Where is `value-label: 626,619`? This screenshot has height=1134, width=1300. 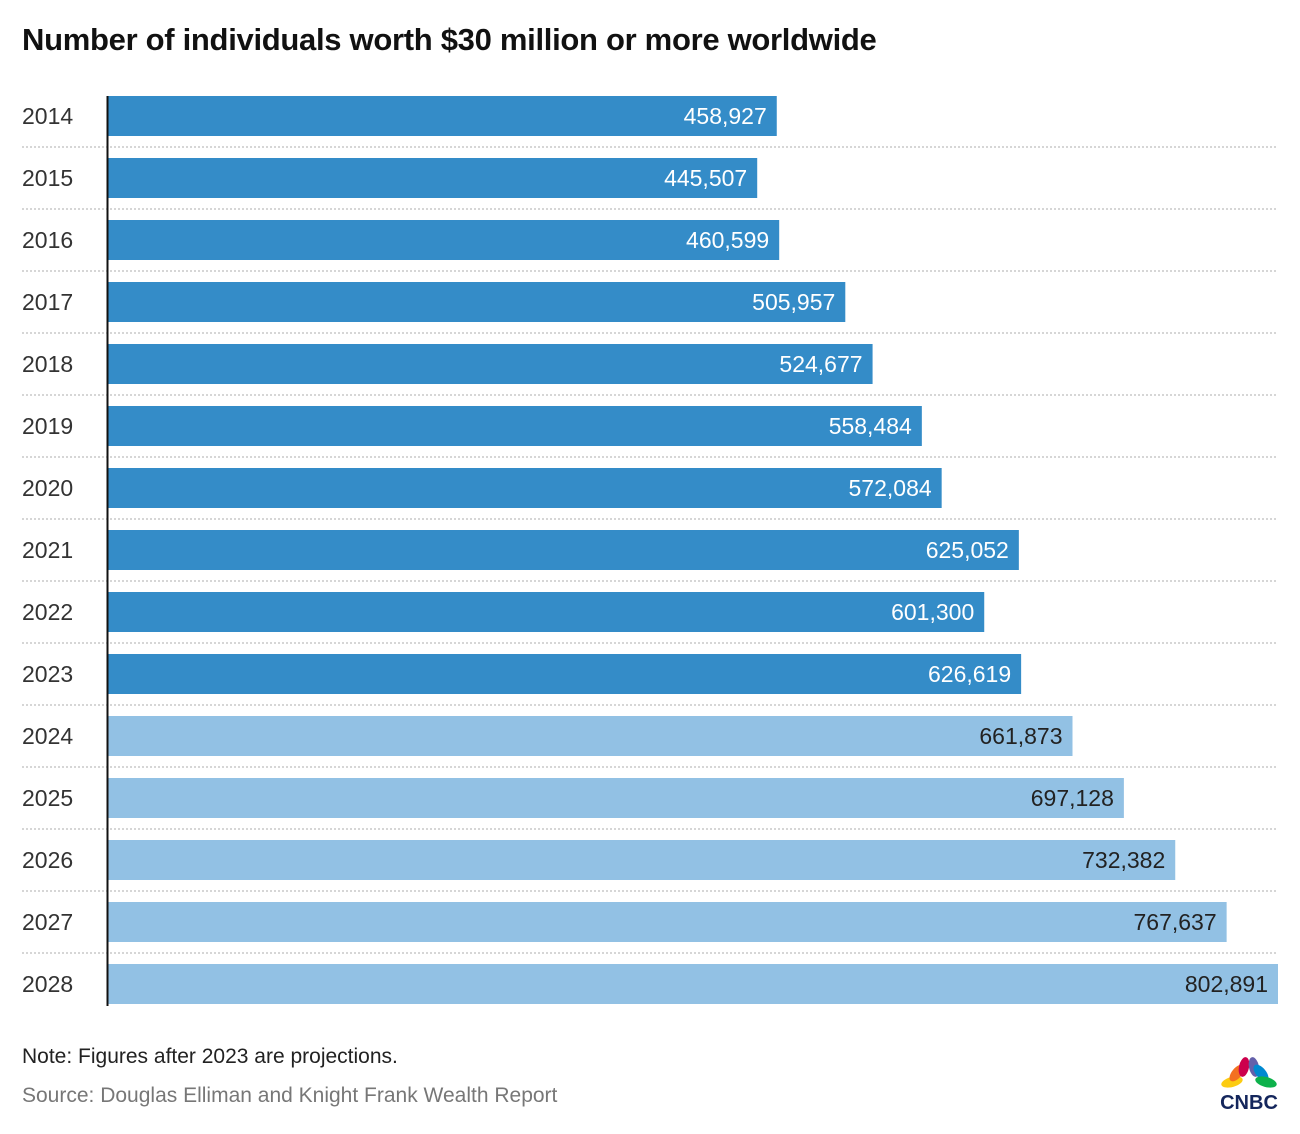 value-label: 626,619 is located at coordinates (969, 674).